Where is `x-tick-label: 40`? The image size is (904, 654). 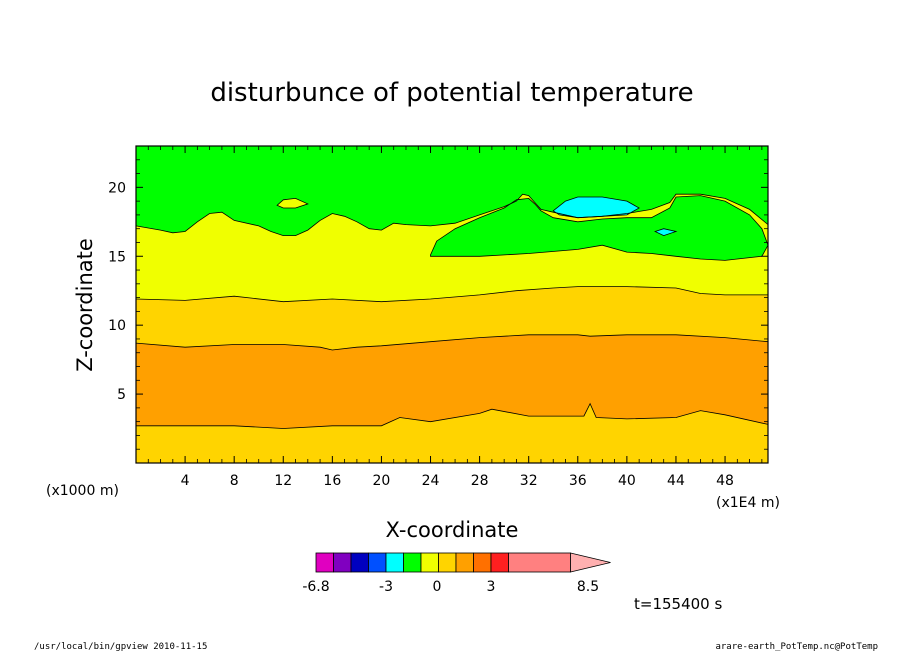
x-tick-label: 40 is located at coordinates (627, 481).